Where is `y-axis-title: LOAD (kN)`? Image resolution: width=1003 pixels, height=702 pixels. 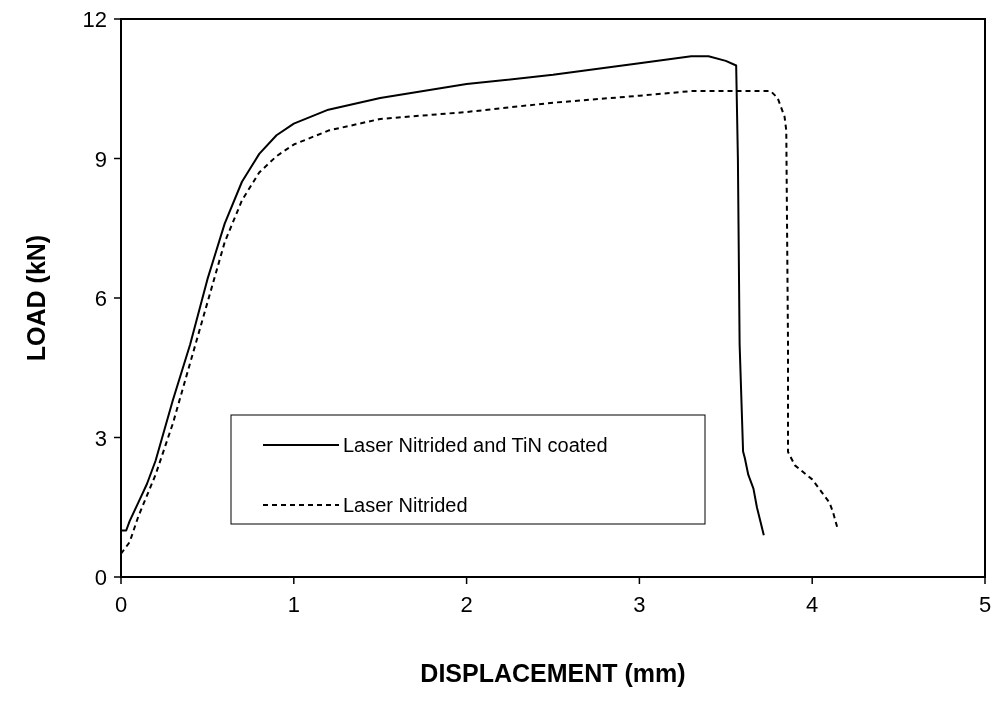 y-axis-title: LOAD (kN) is located at coordinates (36, 298).